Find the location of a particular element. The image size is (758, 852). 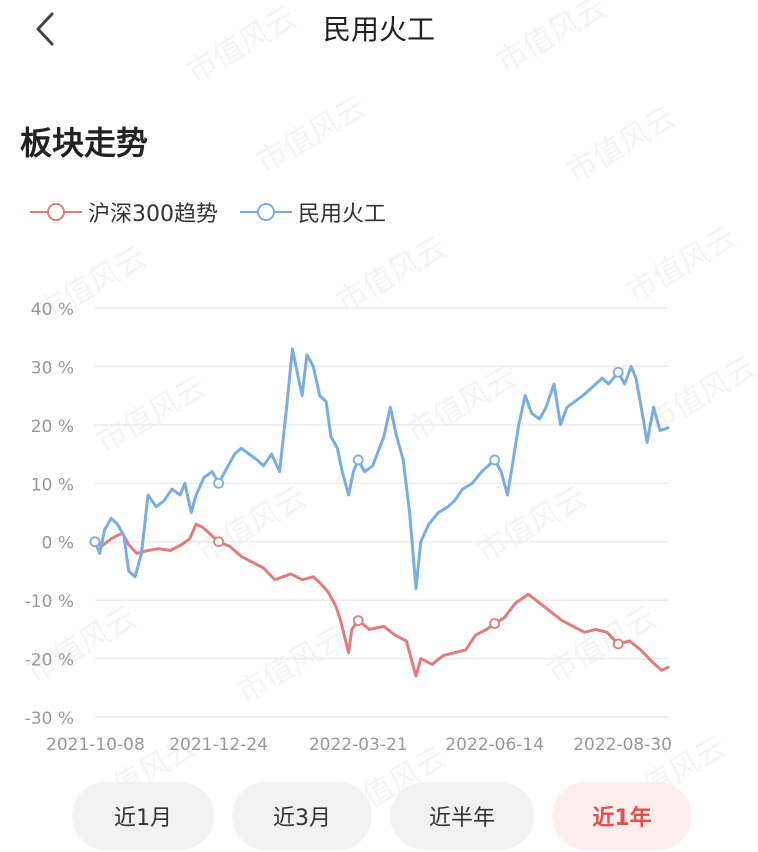

range-tabs: 近1月 近3月 近半年 近1年 is located at coordinates (379, 817).